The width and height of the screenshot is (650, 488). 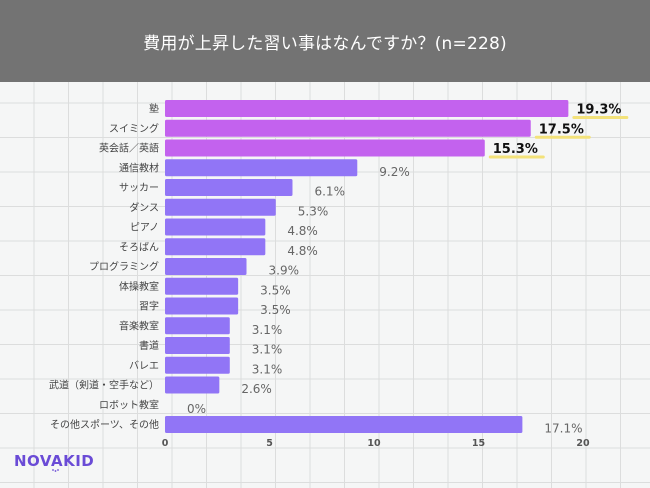 I want to click on novakid-logo: NOVAKID, so click(x=54, y=462).